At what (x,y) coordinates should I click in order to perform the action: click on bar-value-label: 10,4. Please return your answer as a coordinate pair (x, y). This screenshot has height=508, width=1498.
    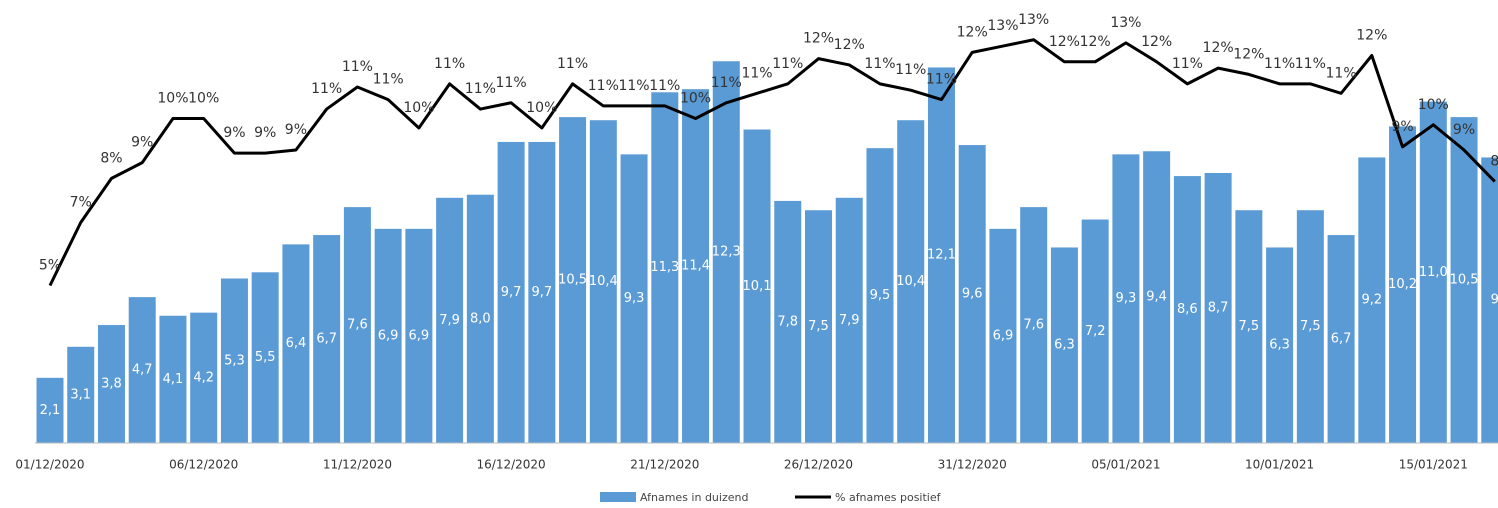
    Looking at the image, I should click on (603, 281).